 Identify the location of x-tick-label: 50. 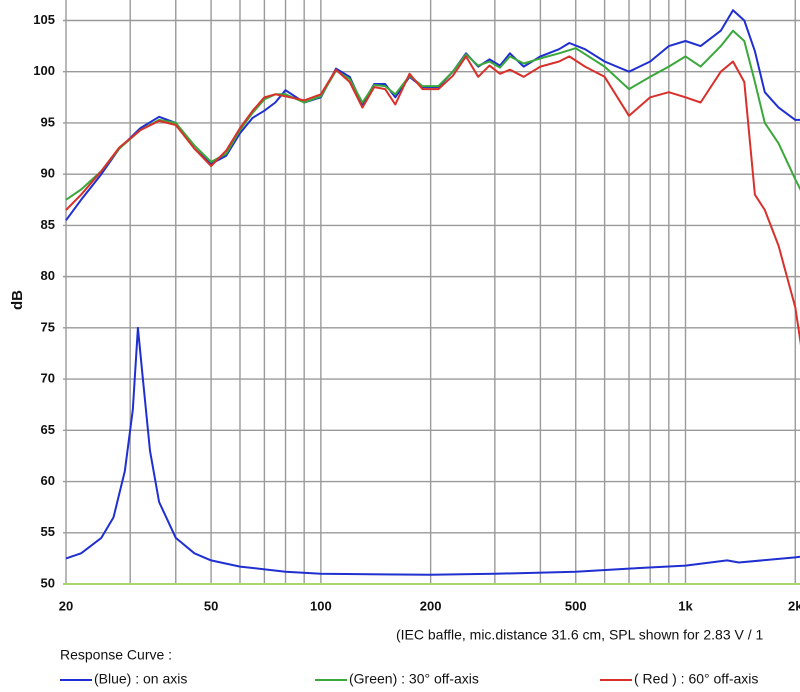
(211, 605).